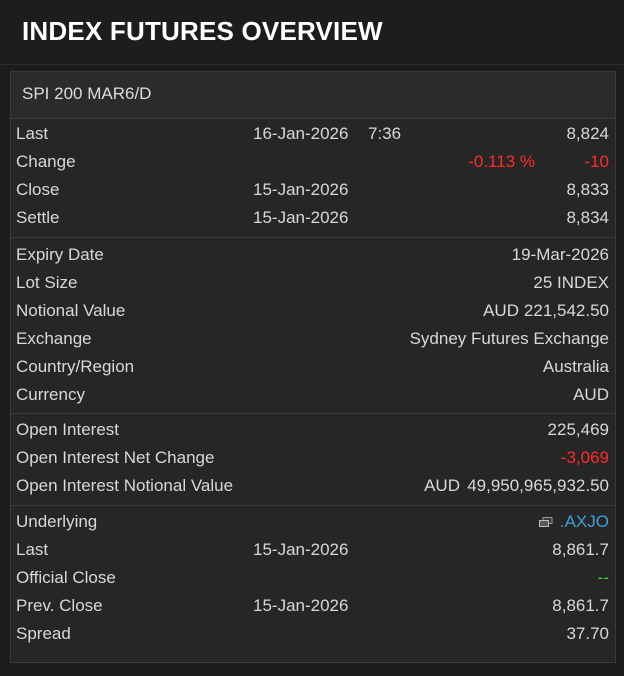 This screenshot has width=624, height=676. Describe the element at coordinates (313, 255) in the screenshot. I see `expiry-row: Expiry Date 19-Mar-2026` at that location.